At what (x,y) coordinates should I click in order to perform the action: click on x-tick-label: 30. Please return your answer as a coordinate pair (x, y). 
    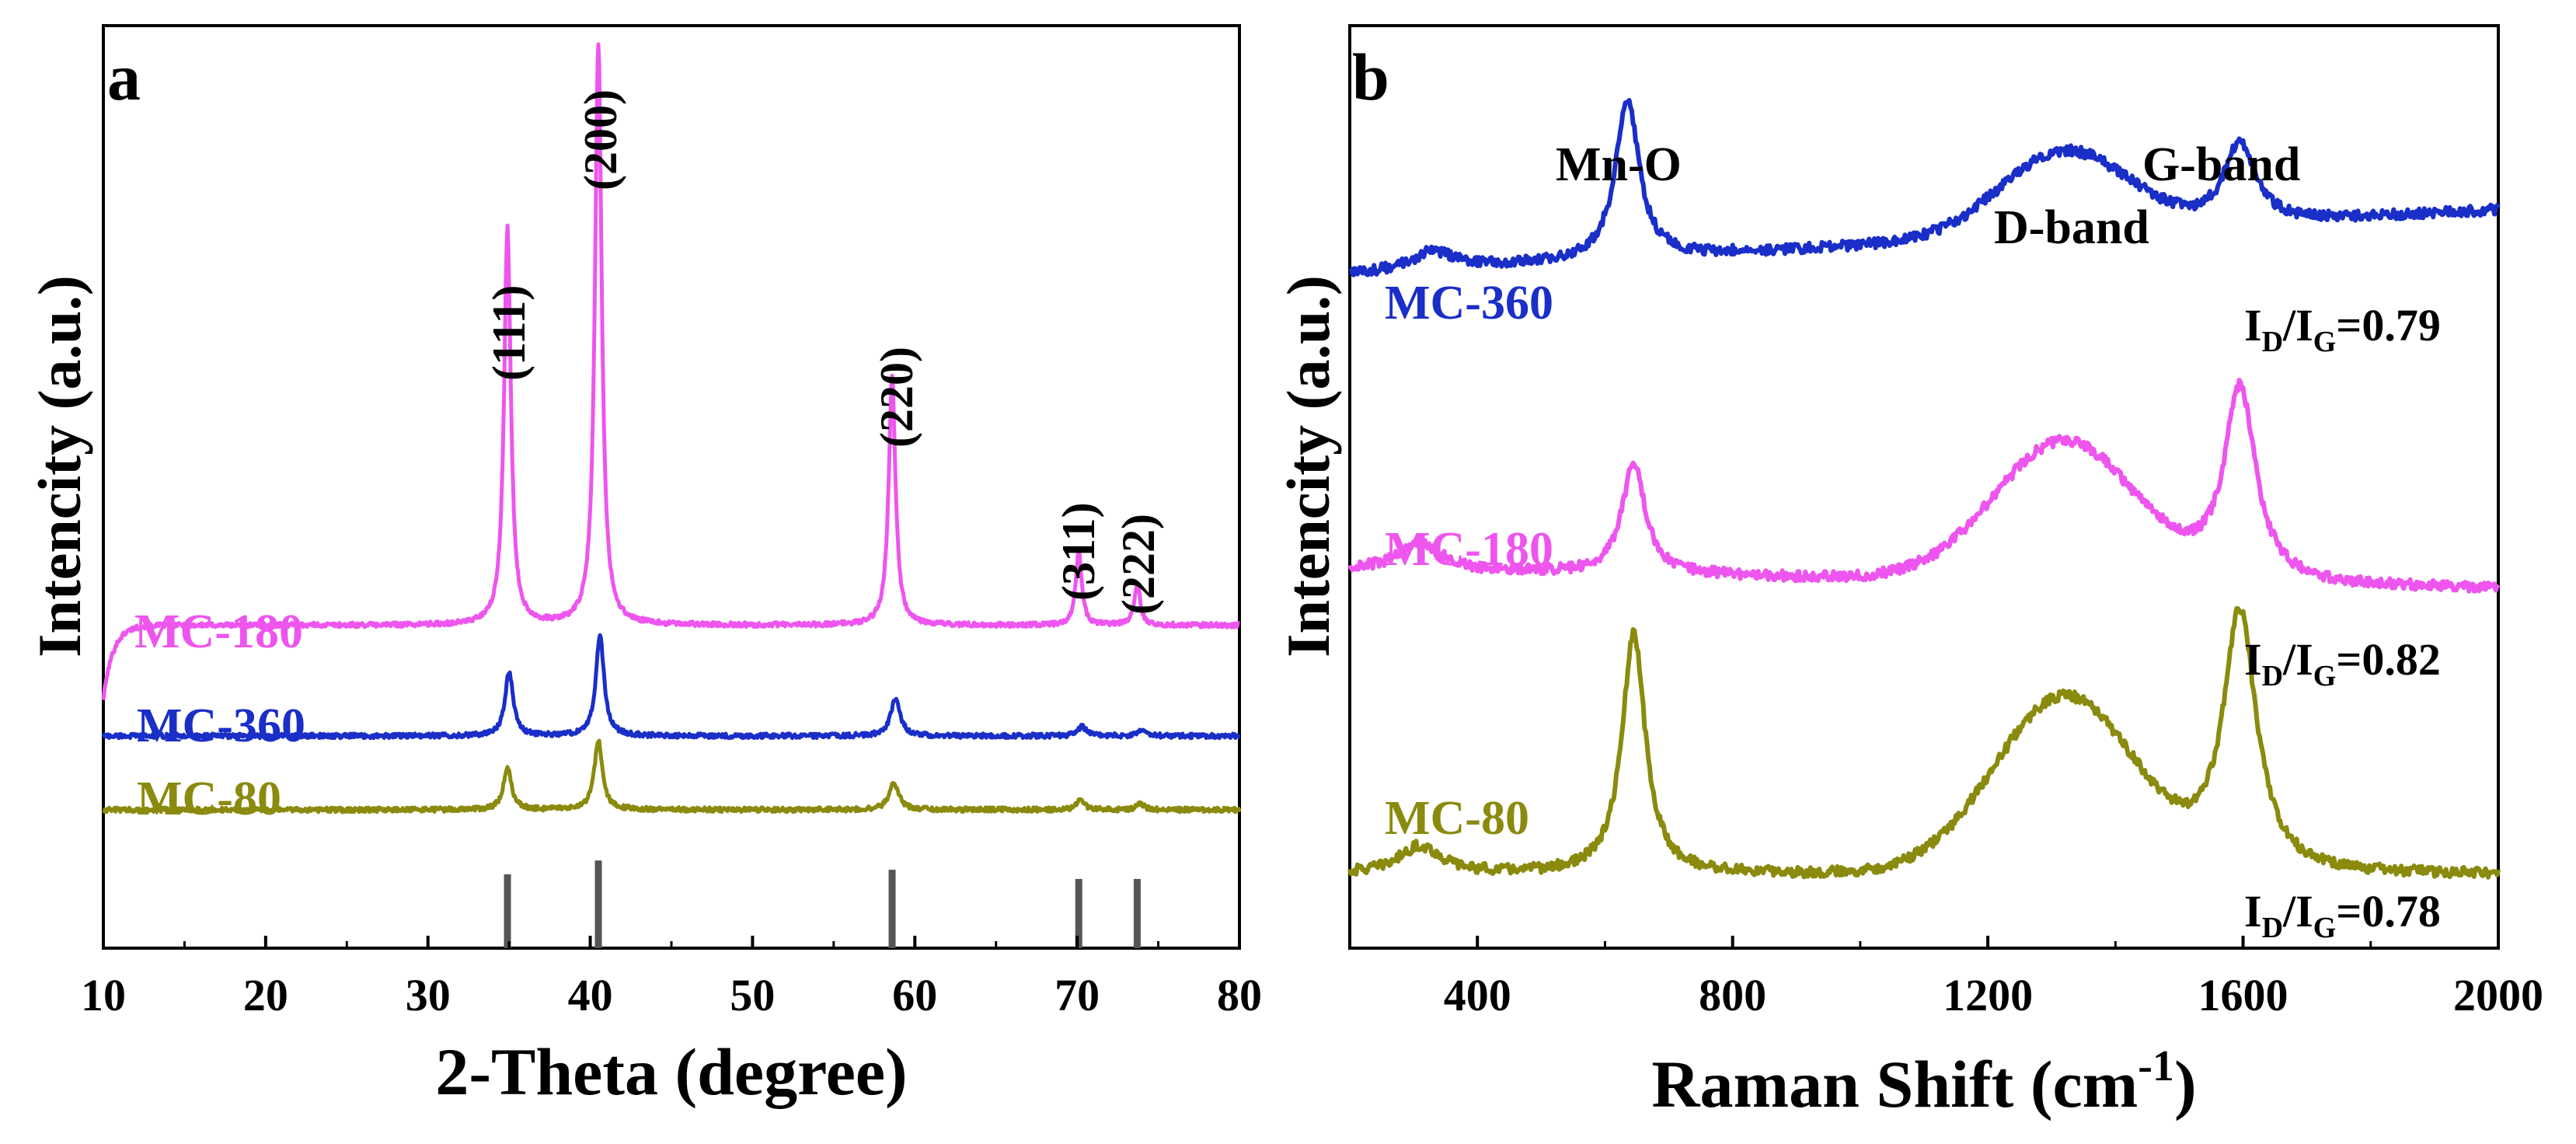
    Looking at the image, I should click on (428, 995).